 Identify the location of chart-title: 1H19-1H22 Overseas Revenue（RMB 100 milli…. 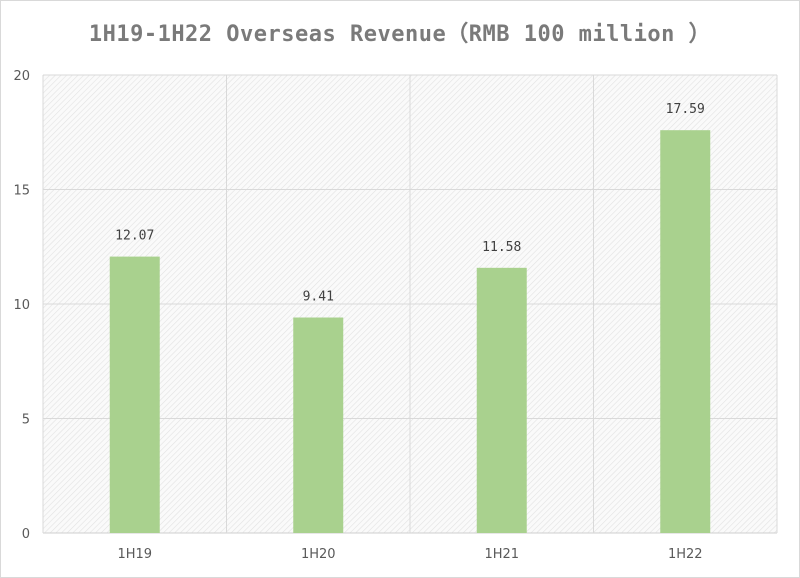
(400, 34).